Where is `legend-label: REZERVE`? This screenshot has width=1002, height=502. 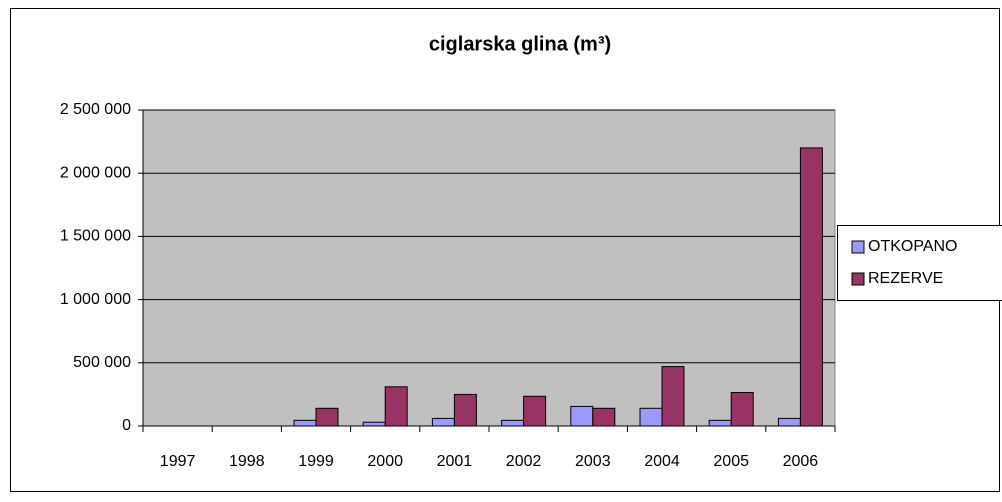 legend-label: REZERVE is located at coordinates (905, 278).